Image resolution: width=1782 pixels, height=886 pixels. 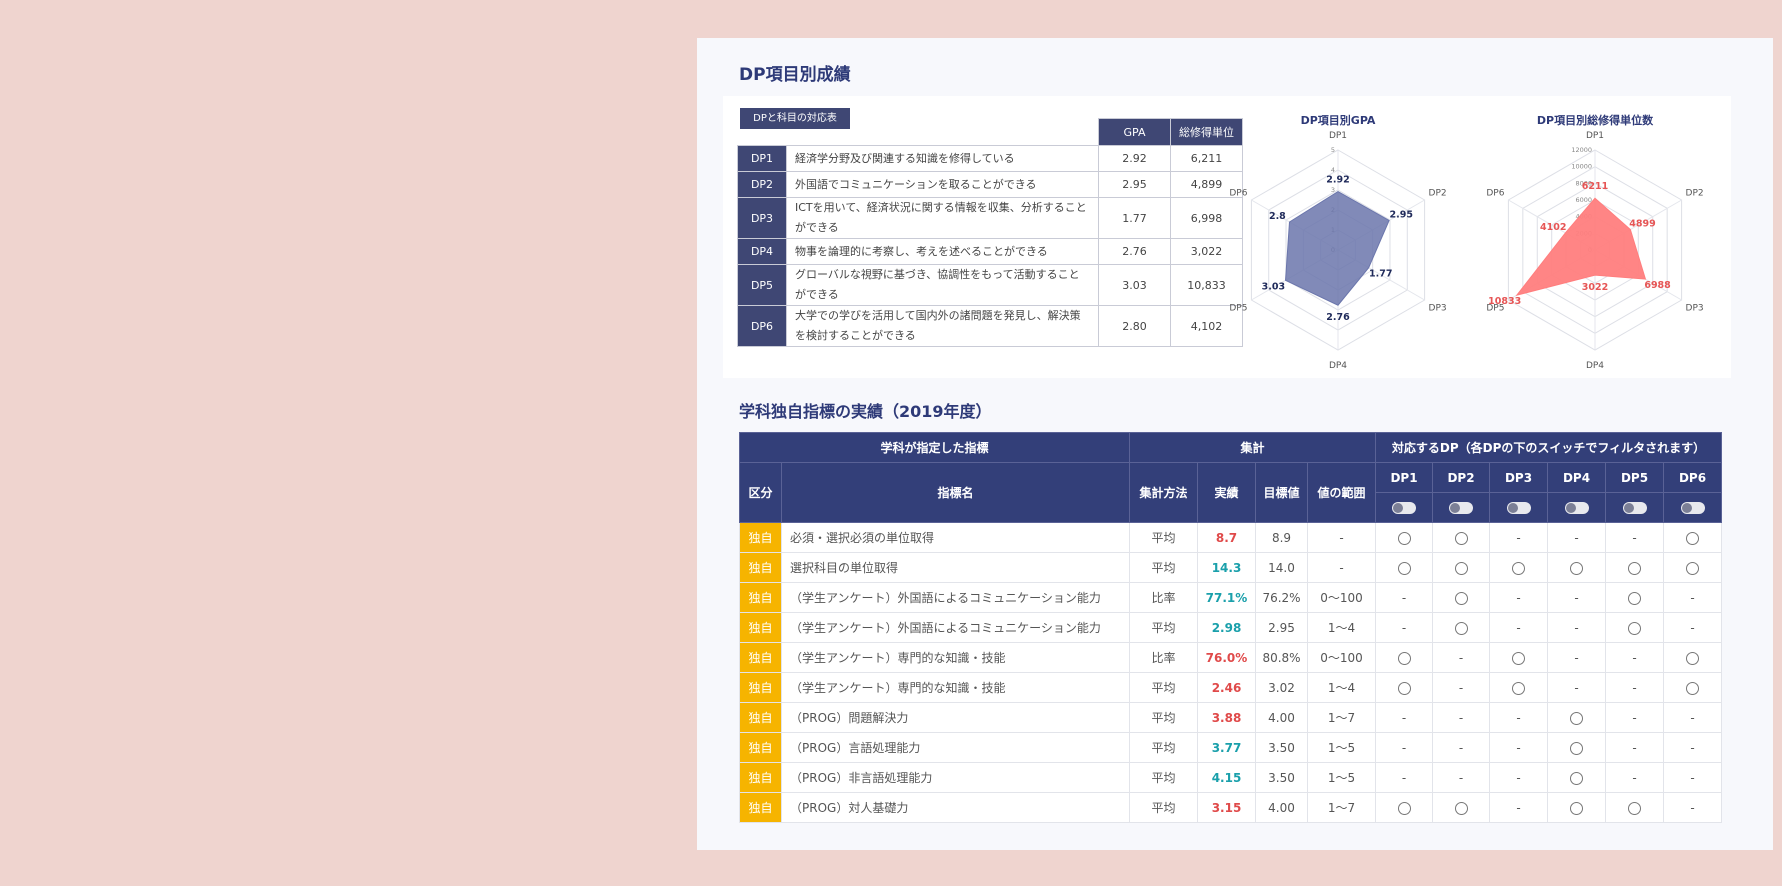 I want to click on table-row: 独自 （学生アンケート）専門的な知識・技能 平均 2.46 3.02 1〜4- - -, so click(x=1230, y=687).